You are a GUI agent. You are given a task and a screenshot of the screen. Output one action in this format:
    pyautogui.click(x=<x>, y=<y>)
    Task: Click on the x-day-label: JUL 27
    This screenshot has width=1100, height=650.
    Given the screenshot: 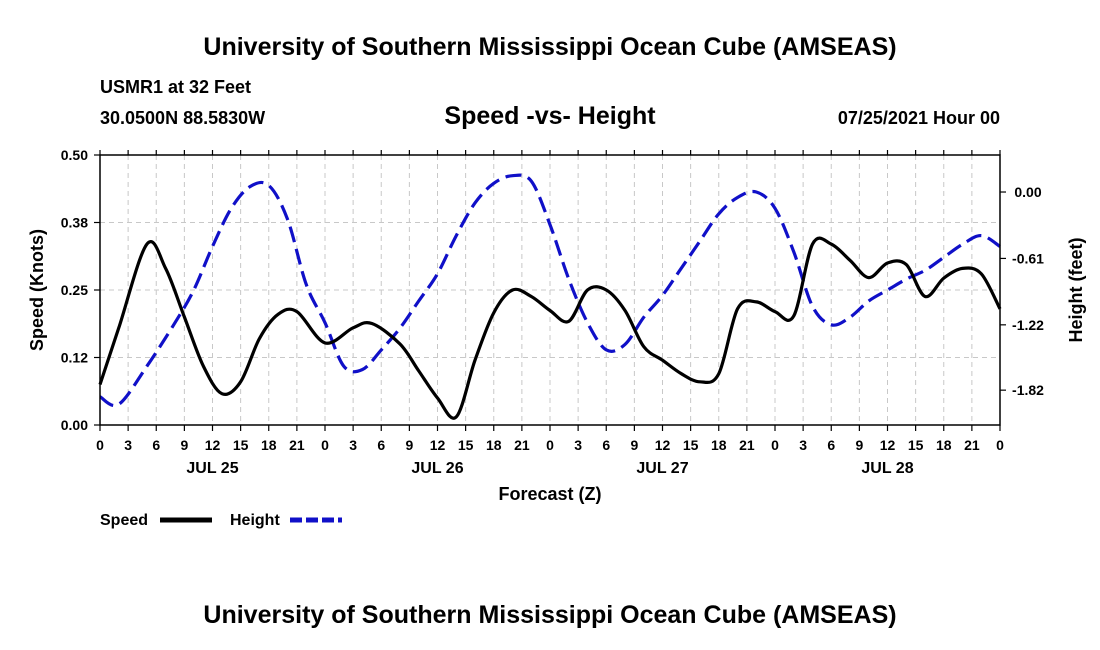 What is the action you would take?
    pyautogui.click(x=662, y=468)
    